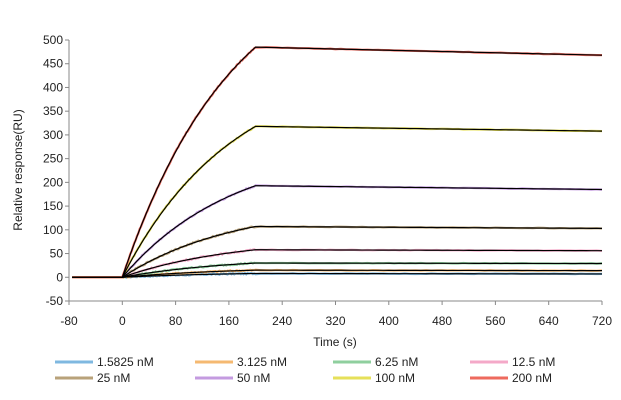 Image resolution: width=621 pixels, height=400 pixels. Describe the element at coordinates (229, 321) in the screenshot. I see `x-tick-label: 160` at that location.